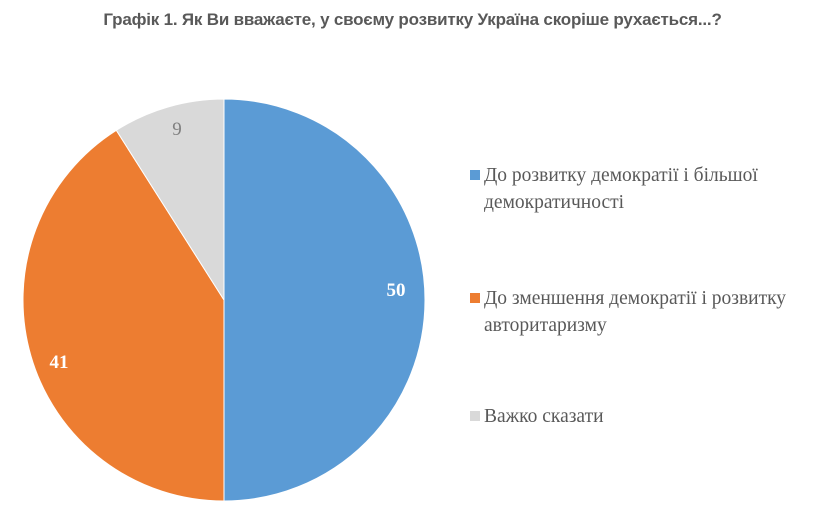 This screenshot has height=512, width=825. Describe the element at coordinates (59, 362) in the screenshot. I see `data-label-orange: 41` at that location.